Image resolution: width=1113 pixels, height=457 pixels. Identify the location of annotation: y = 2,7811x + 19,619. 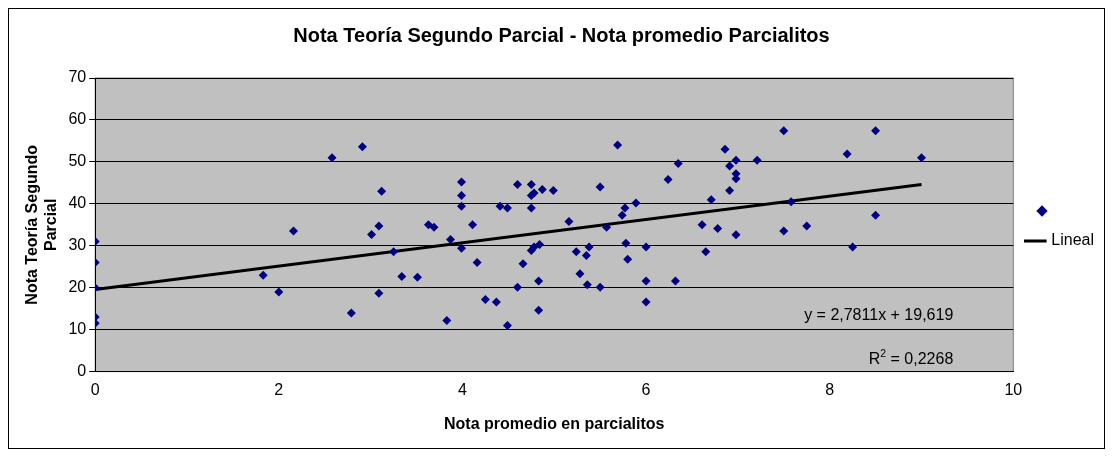
(879, 314).